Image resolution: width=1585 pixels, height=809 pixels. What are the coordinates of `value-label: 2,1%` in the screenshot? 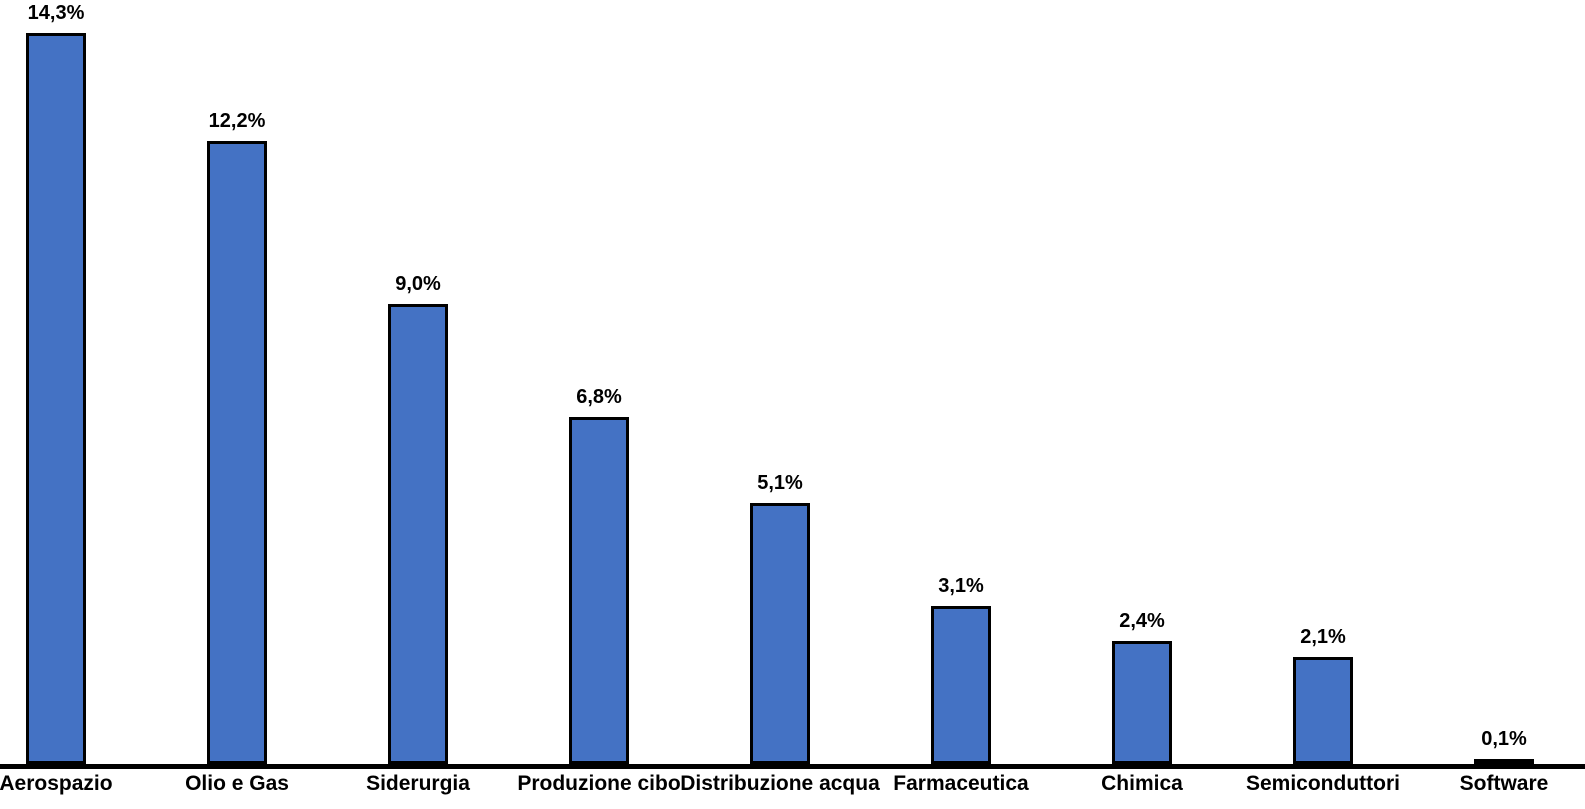 It's located at (1323, 637).